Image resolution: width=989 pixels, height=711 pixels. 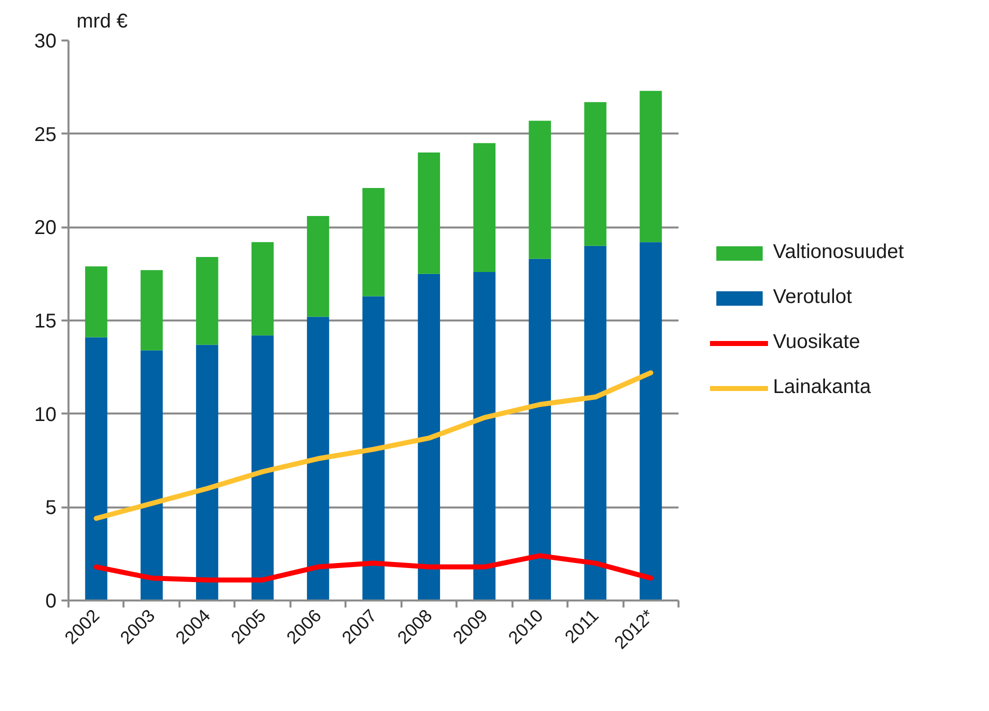 I want to click on legend-label: Vuosikate, so click(x=816, y=342).